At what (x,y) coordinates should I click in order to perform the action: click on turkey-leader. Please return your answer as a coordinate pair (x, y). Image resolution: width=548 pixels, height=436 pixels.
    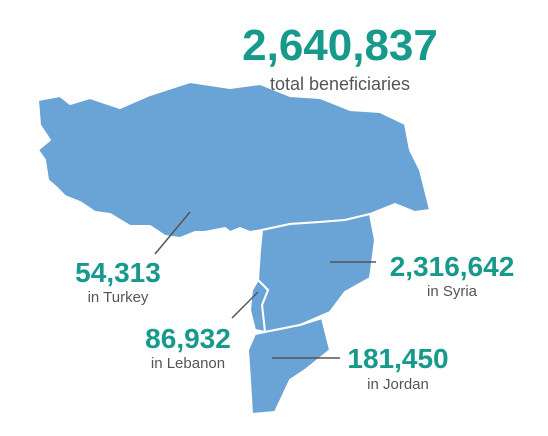
    Looking at the image, I should click on (172, 233).